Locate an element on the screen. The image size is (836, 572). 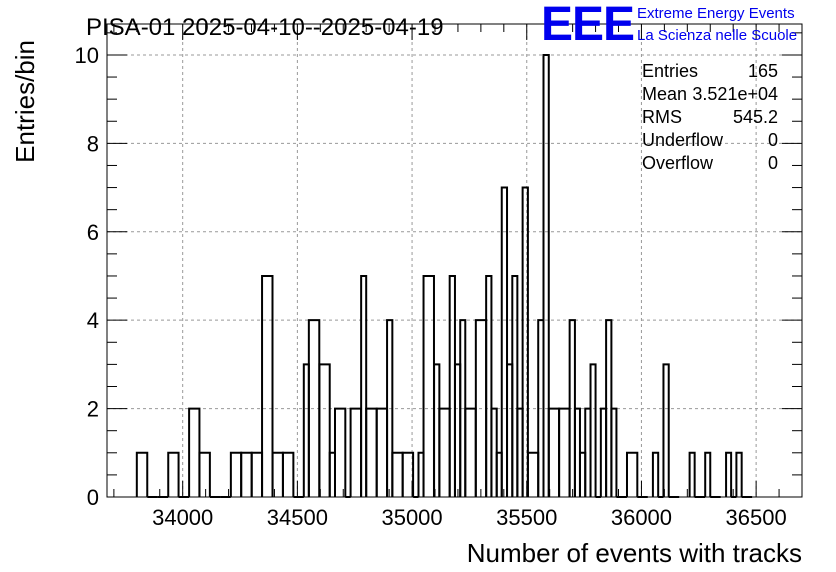
stats-value: 3.521e+04 is located at coordinates (735, 94).